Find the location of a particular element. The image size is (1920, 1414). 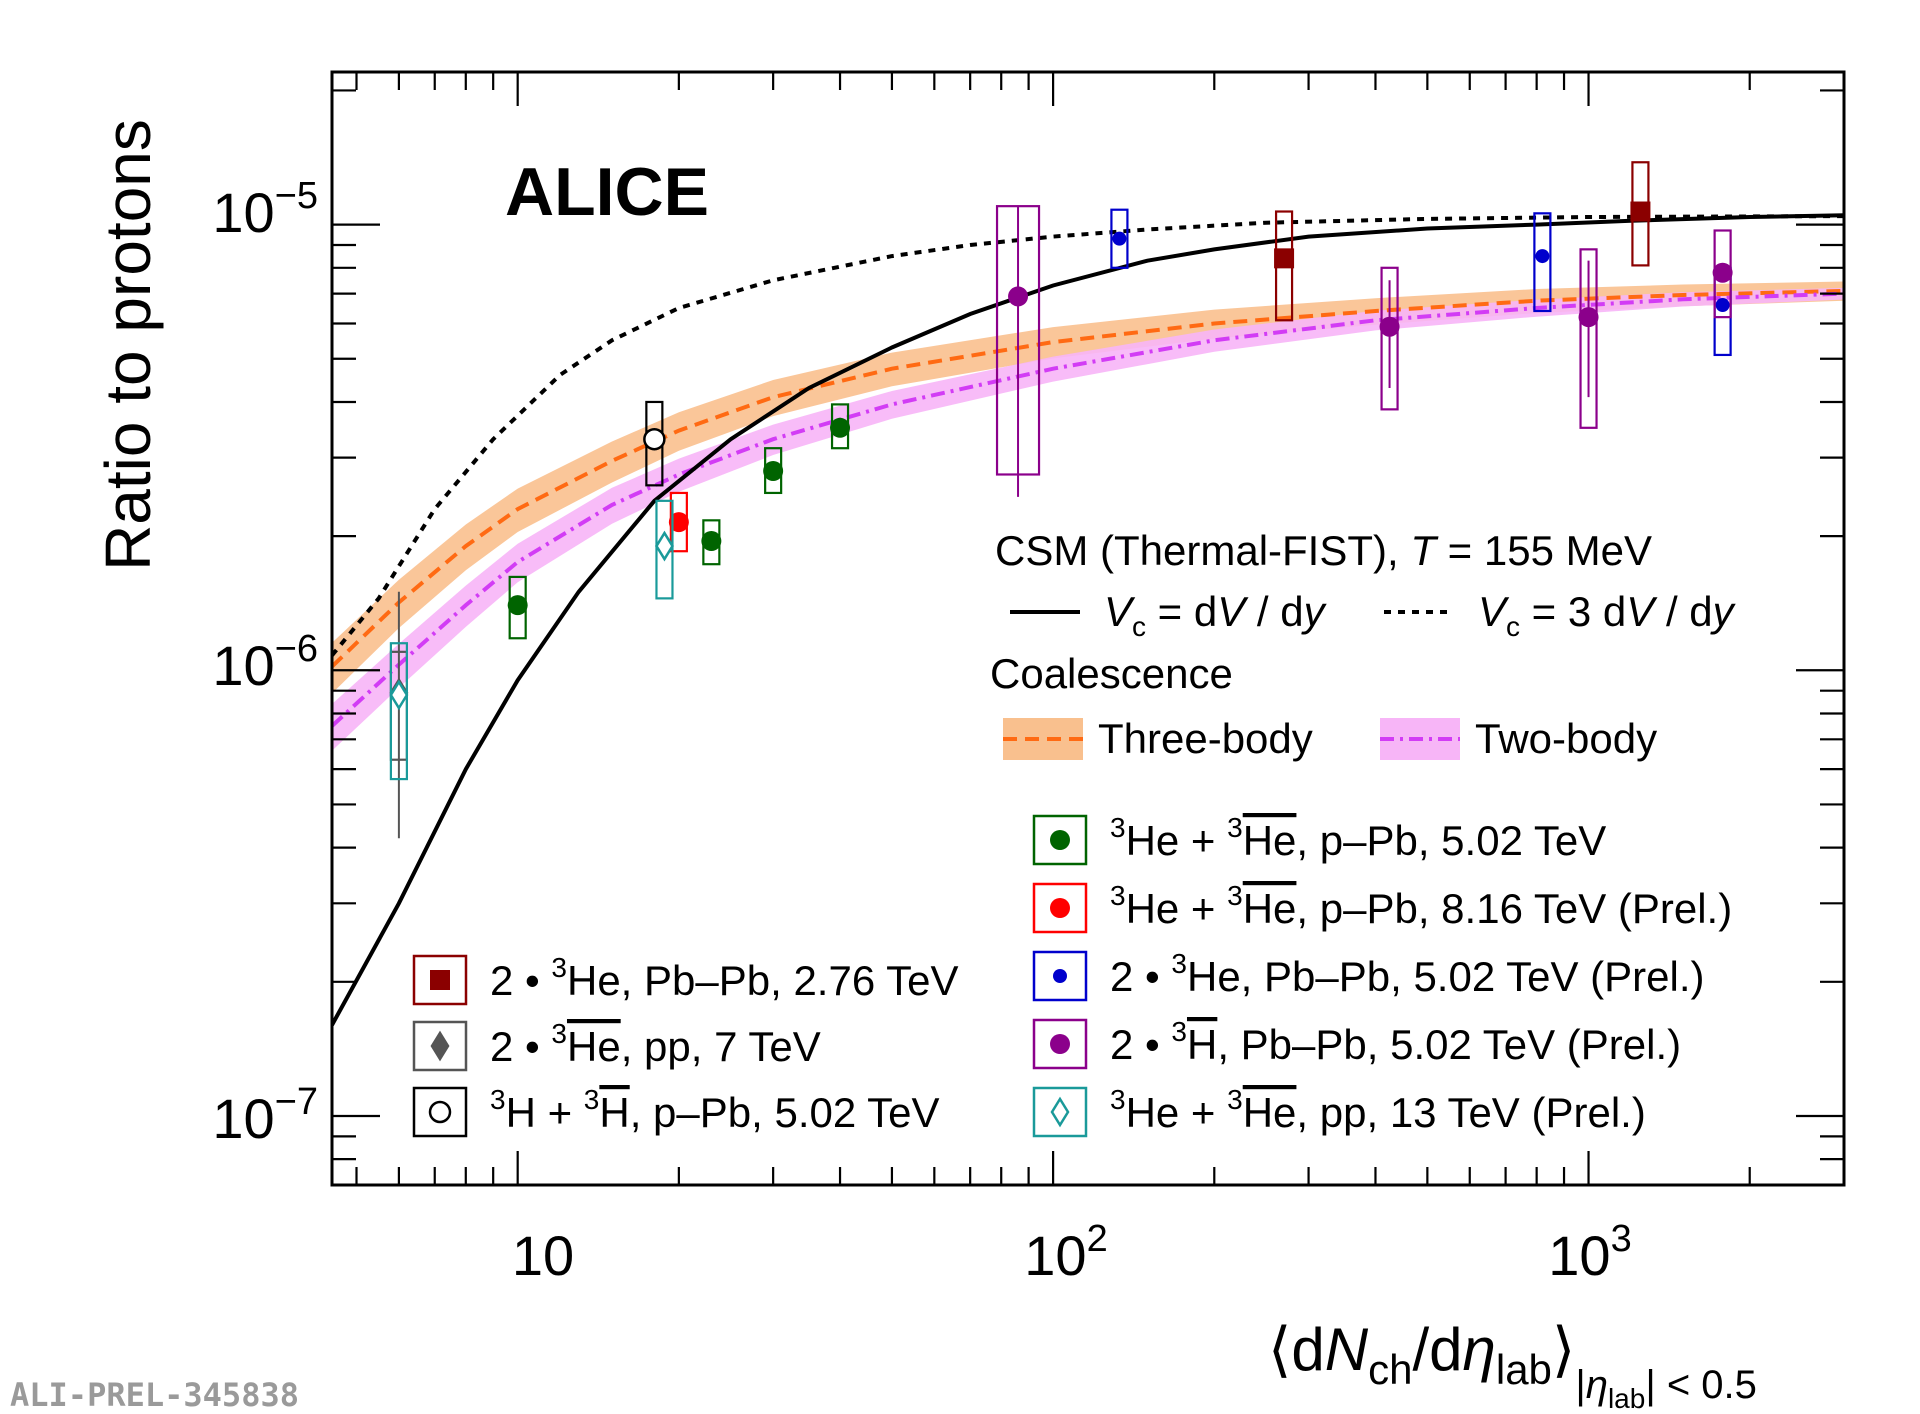

alice-logo-text: ALICE is located at coordinates (607, 192).